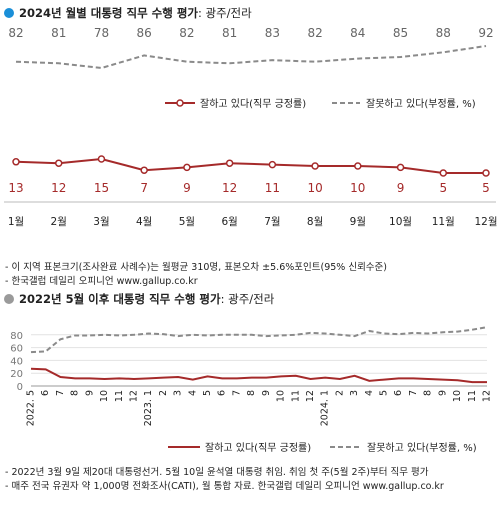 The height and width of the screenshot is (505, 501). What do you see at coordinates (358, 222) in the screenshot?
I see `x-tick-label: 9월` at bounding box center [358, 222].